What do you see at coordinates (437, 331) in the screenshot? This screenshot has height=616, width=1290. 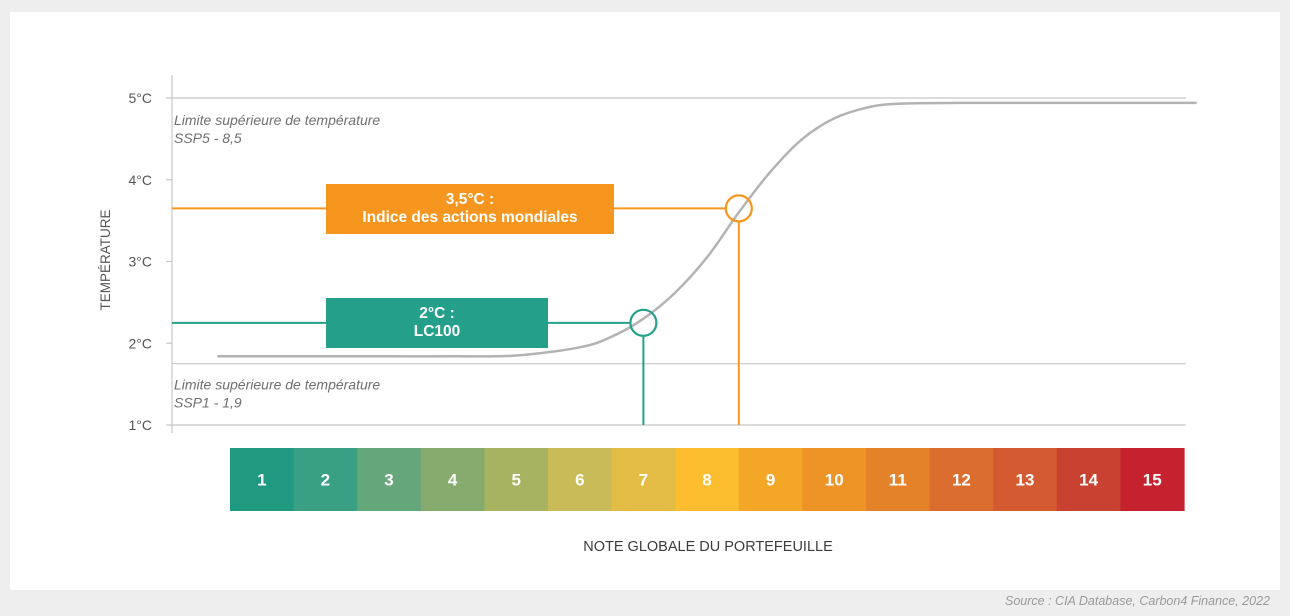 I see `marker-label-text: LC100` at bounding box center [437, 331].